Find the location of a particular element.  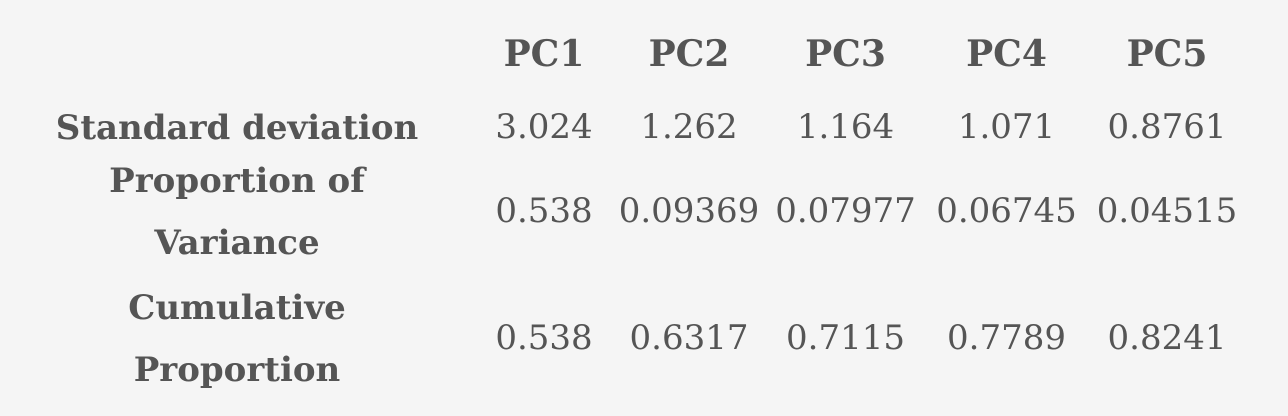

table-cell: 0.8761 is located at coordinates (1167, 127).